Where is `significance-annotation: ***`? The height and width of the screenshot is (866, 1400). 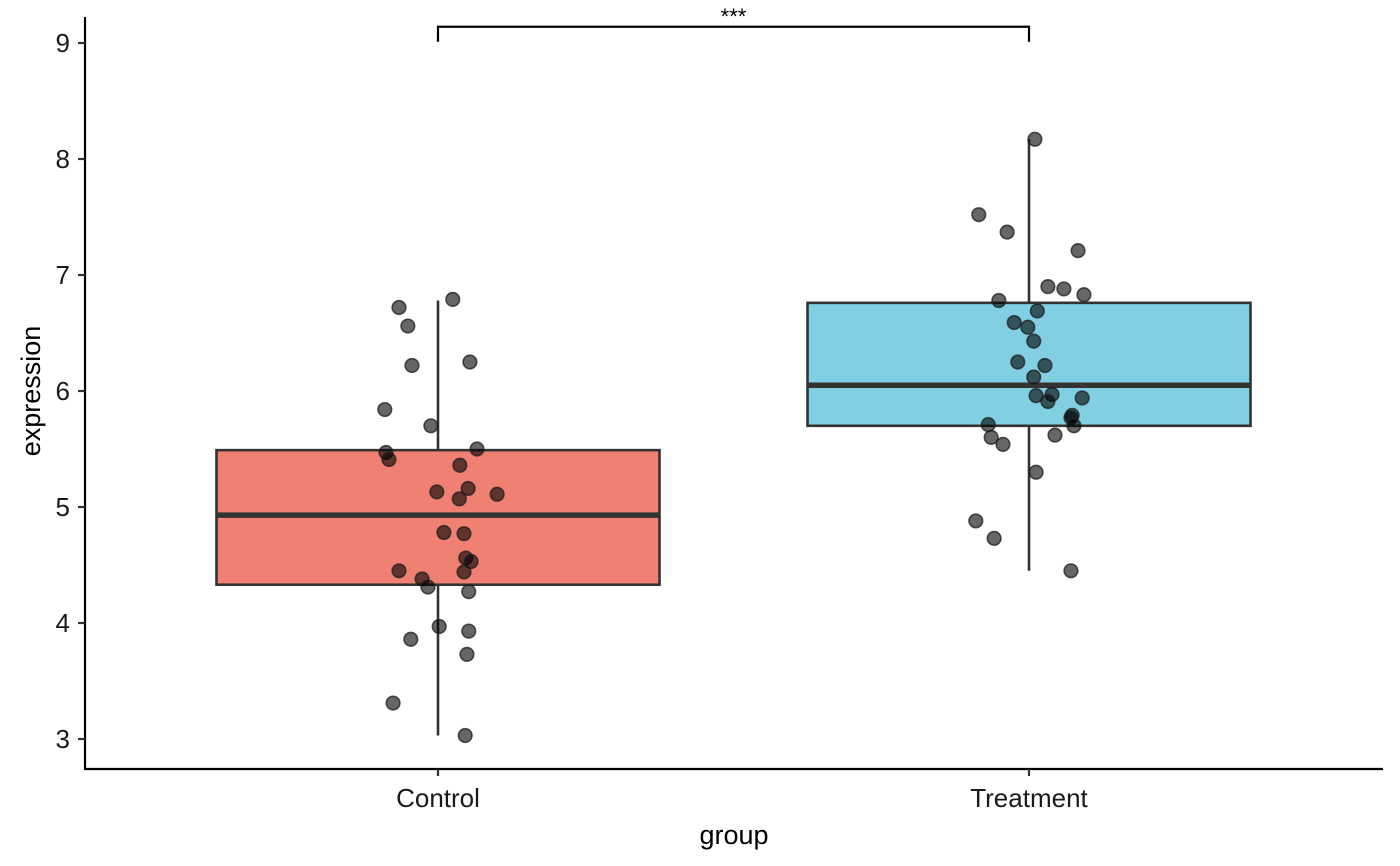 significance-annotation: *** is located at coordinates (733, 23).